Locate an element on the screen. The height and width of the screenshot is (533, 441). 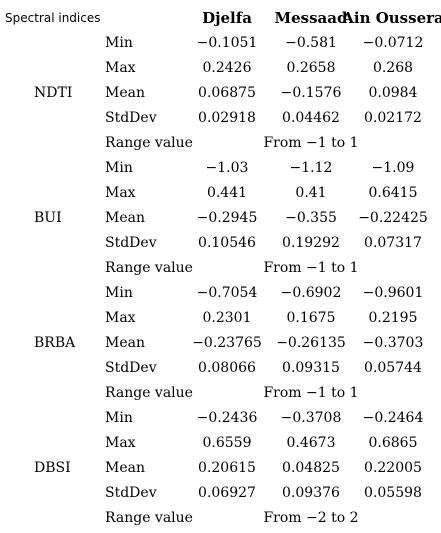
table-cell: 0.06875 is located at coordinates (227, 93).